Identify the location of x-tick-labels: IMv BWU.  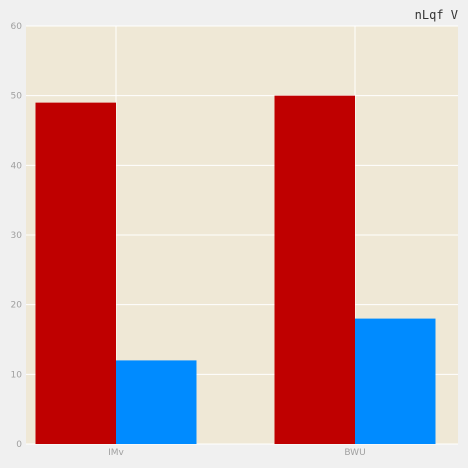
(237, 453).